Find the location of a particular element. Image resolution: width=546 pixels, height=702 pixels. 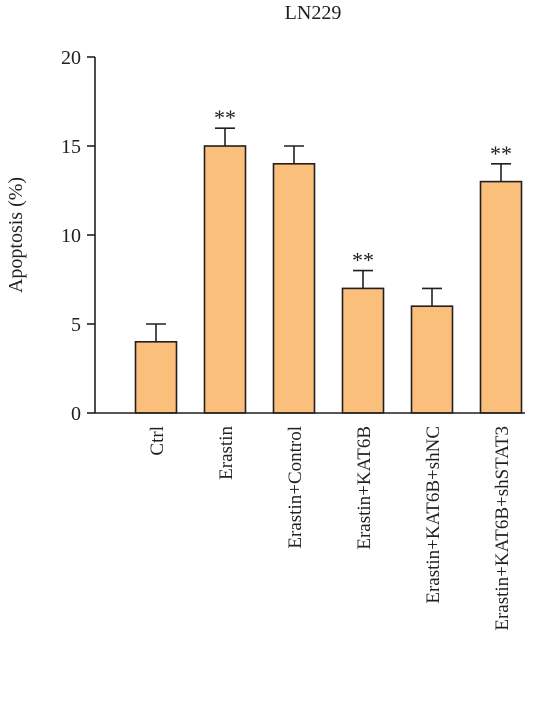

category-label: Erastin+KAT6B+shNC is located at coordinates (433, 515).